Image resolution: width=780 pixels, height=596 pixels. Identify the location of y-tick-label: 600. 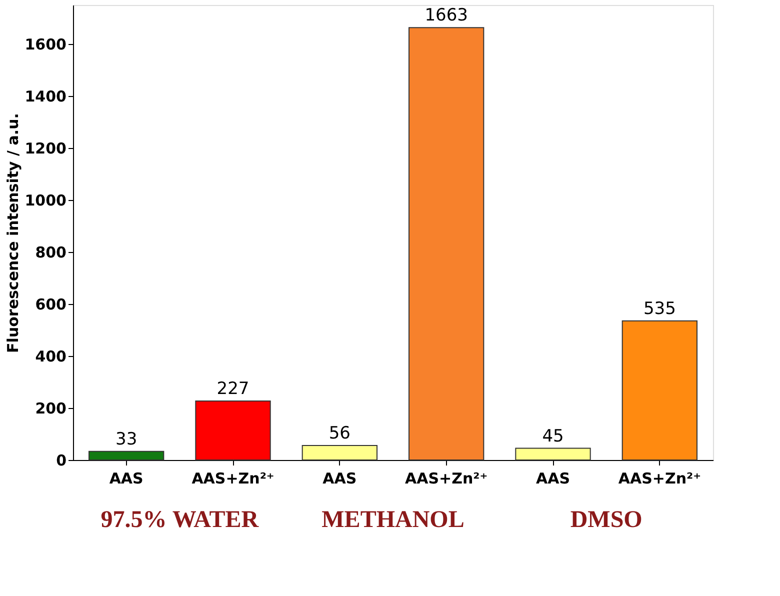
(50, 305).